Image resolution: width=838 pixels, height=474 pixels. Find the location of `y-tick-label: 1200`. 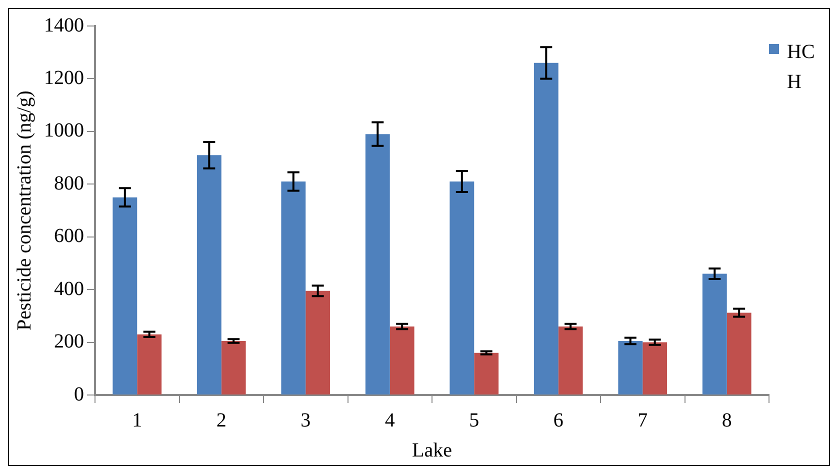

y-tick-label: 1200 is located at coordinates (64, 77).